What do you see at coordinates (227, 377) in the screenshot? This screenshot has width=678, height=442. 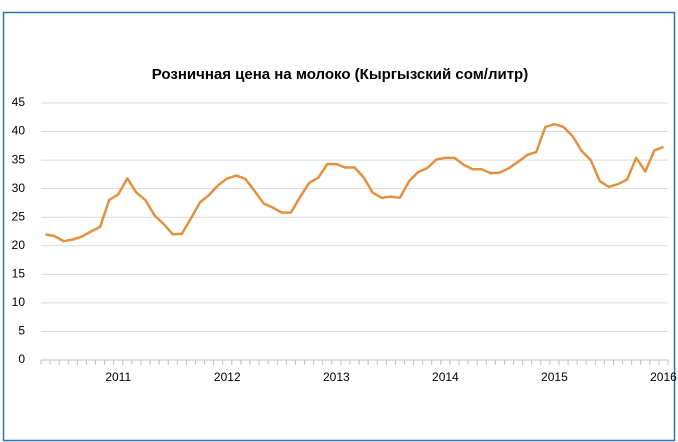 I see `x-tick-label: 2012` at bounding box center [227, 377].